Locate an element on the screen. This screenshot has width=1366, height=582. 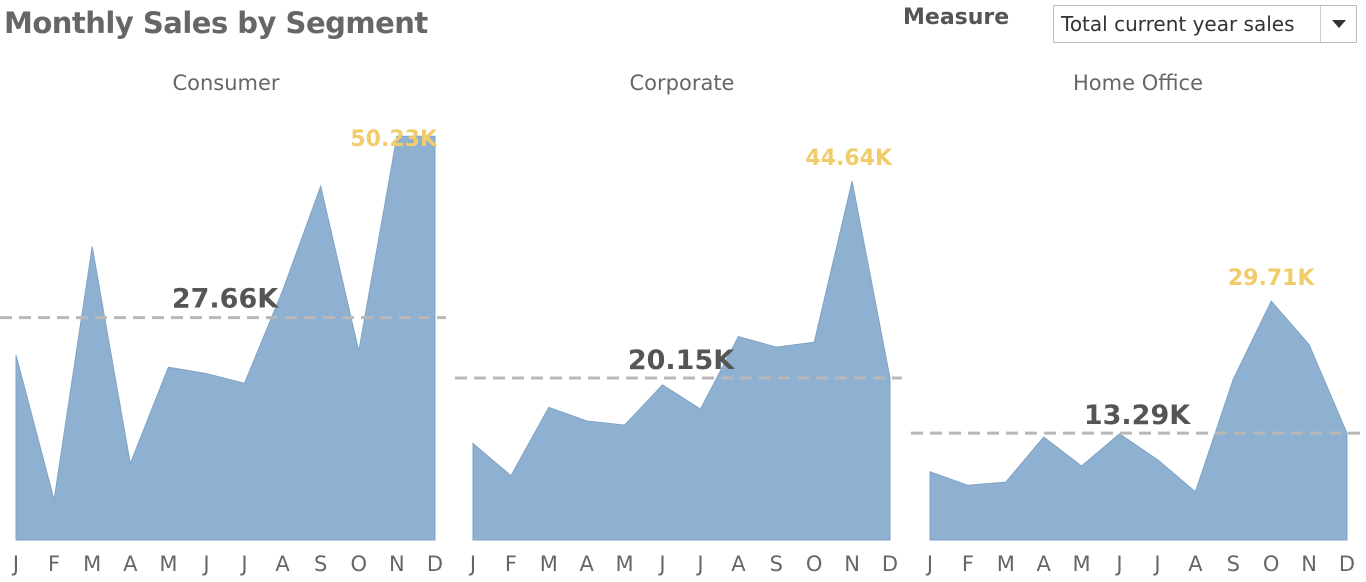
measure-dropdown: Total current year sales is located at coordinates (1205, 24).